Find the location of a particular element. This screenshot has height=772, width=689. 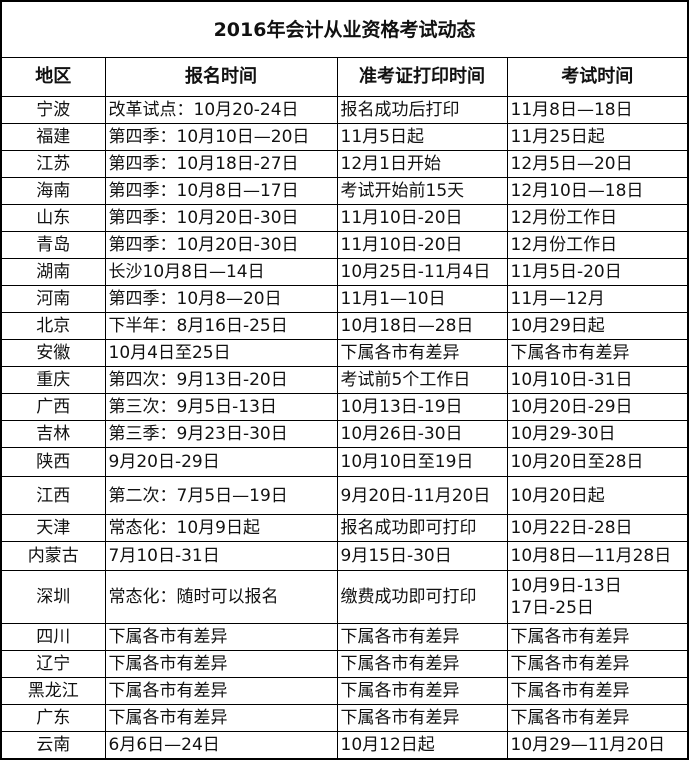

table-row: 福建 第四季：10月10日—20日 11月5日起 11月25日起 is located at coordinates (344, 137).